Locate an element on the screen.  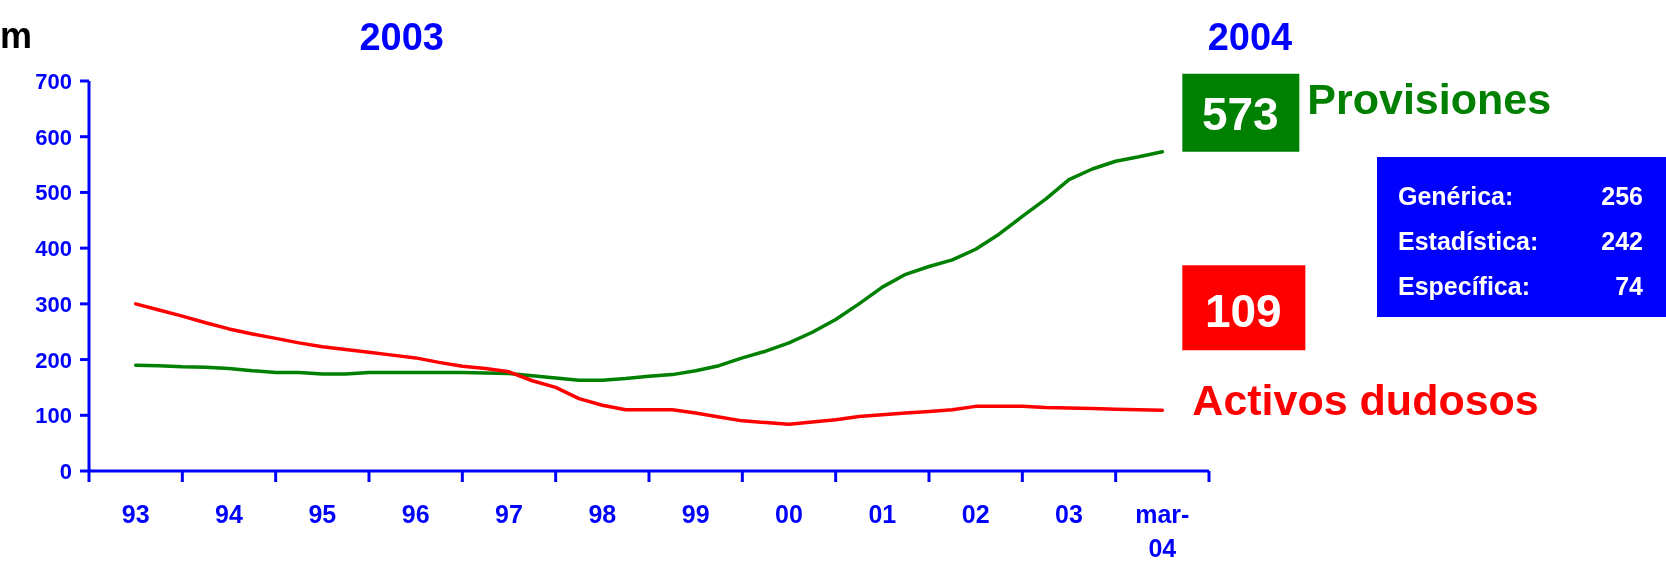
y-tick-label: 500 is located at coordinates (53, 193).